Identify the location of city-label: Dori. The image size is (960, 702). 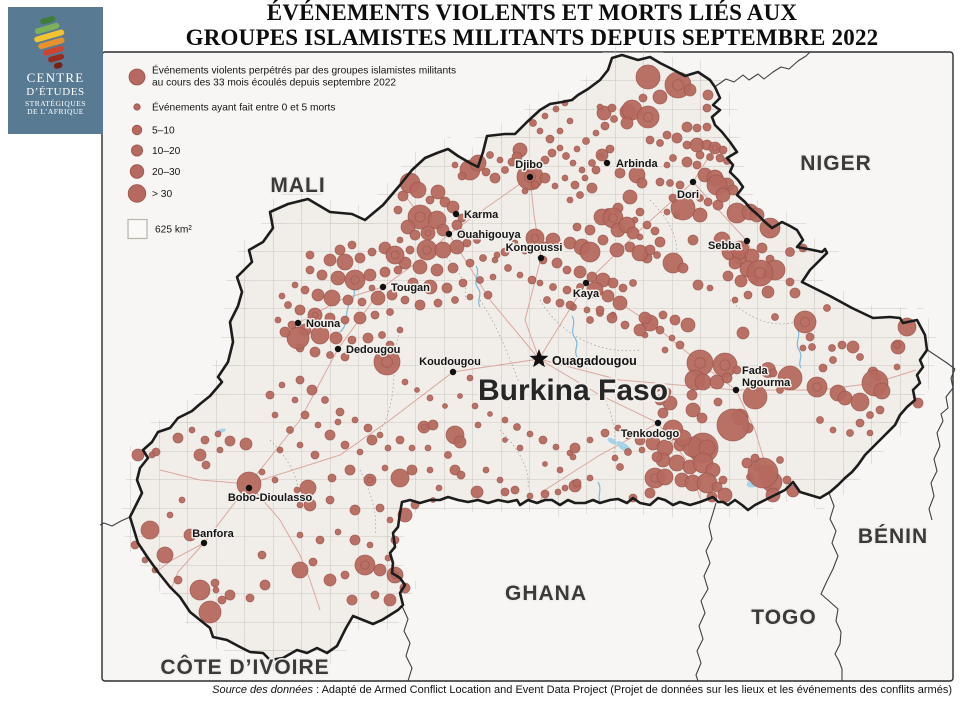
(688, 195).